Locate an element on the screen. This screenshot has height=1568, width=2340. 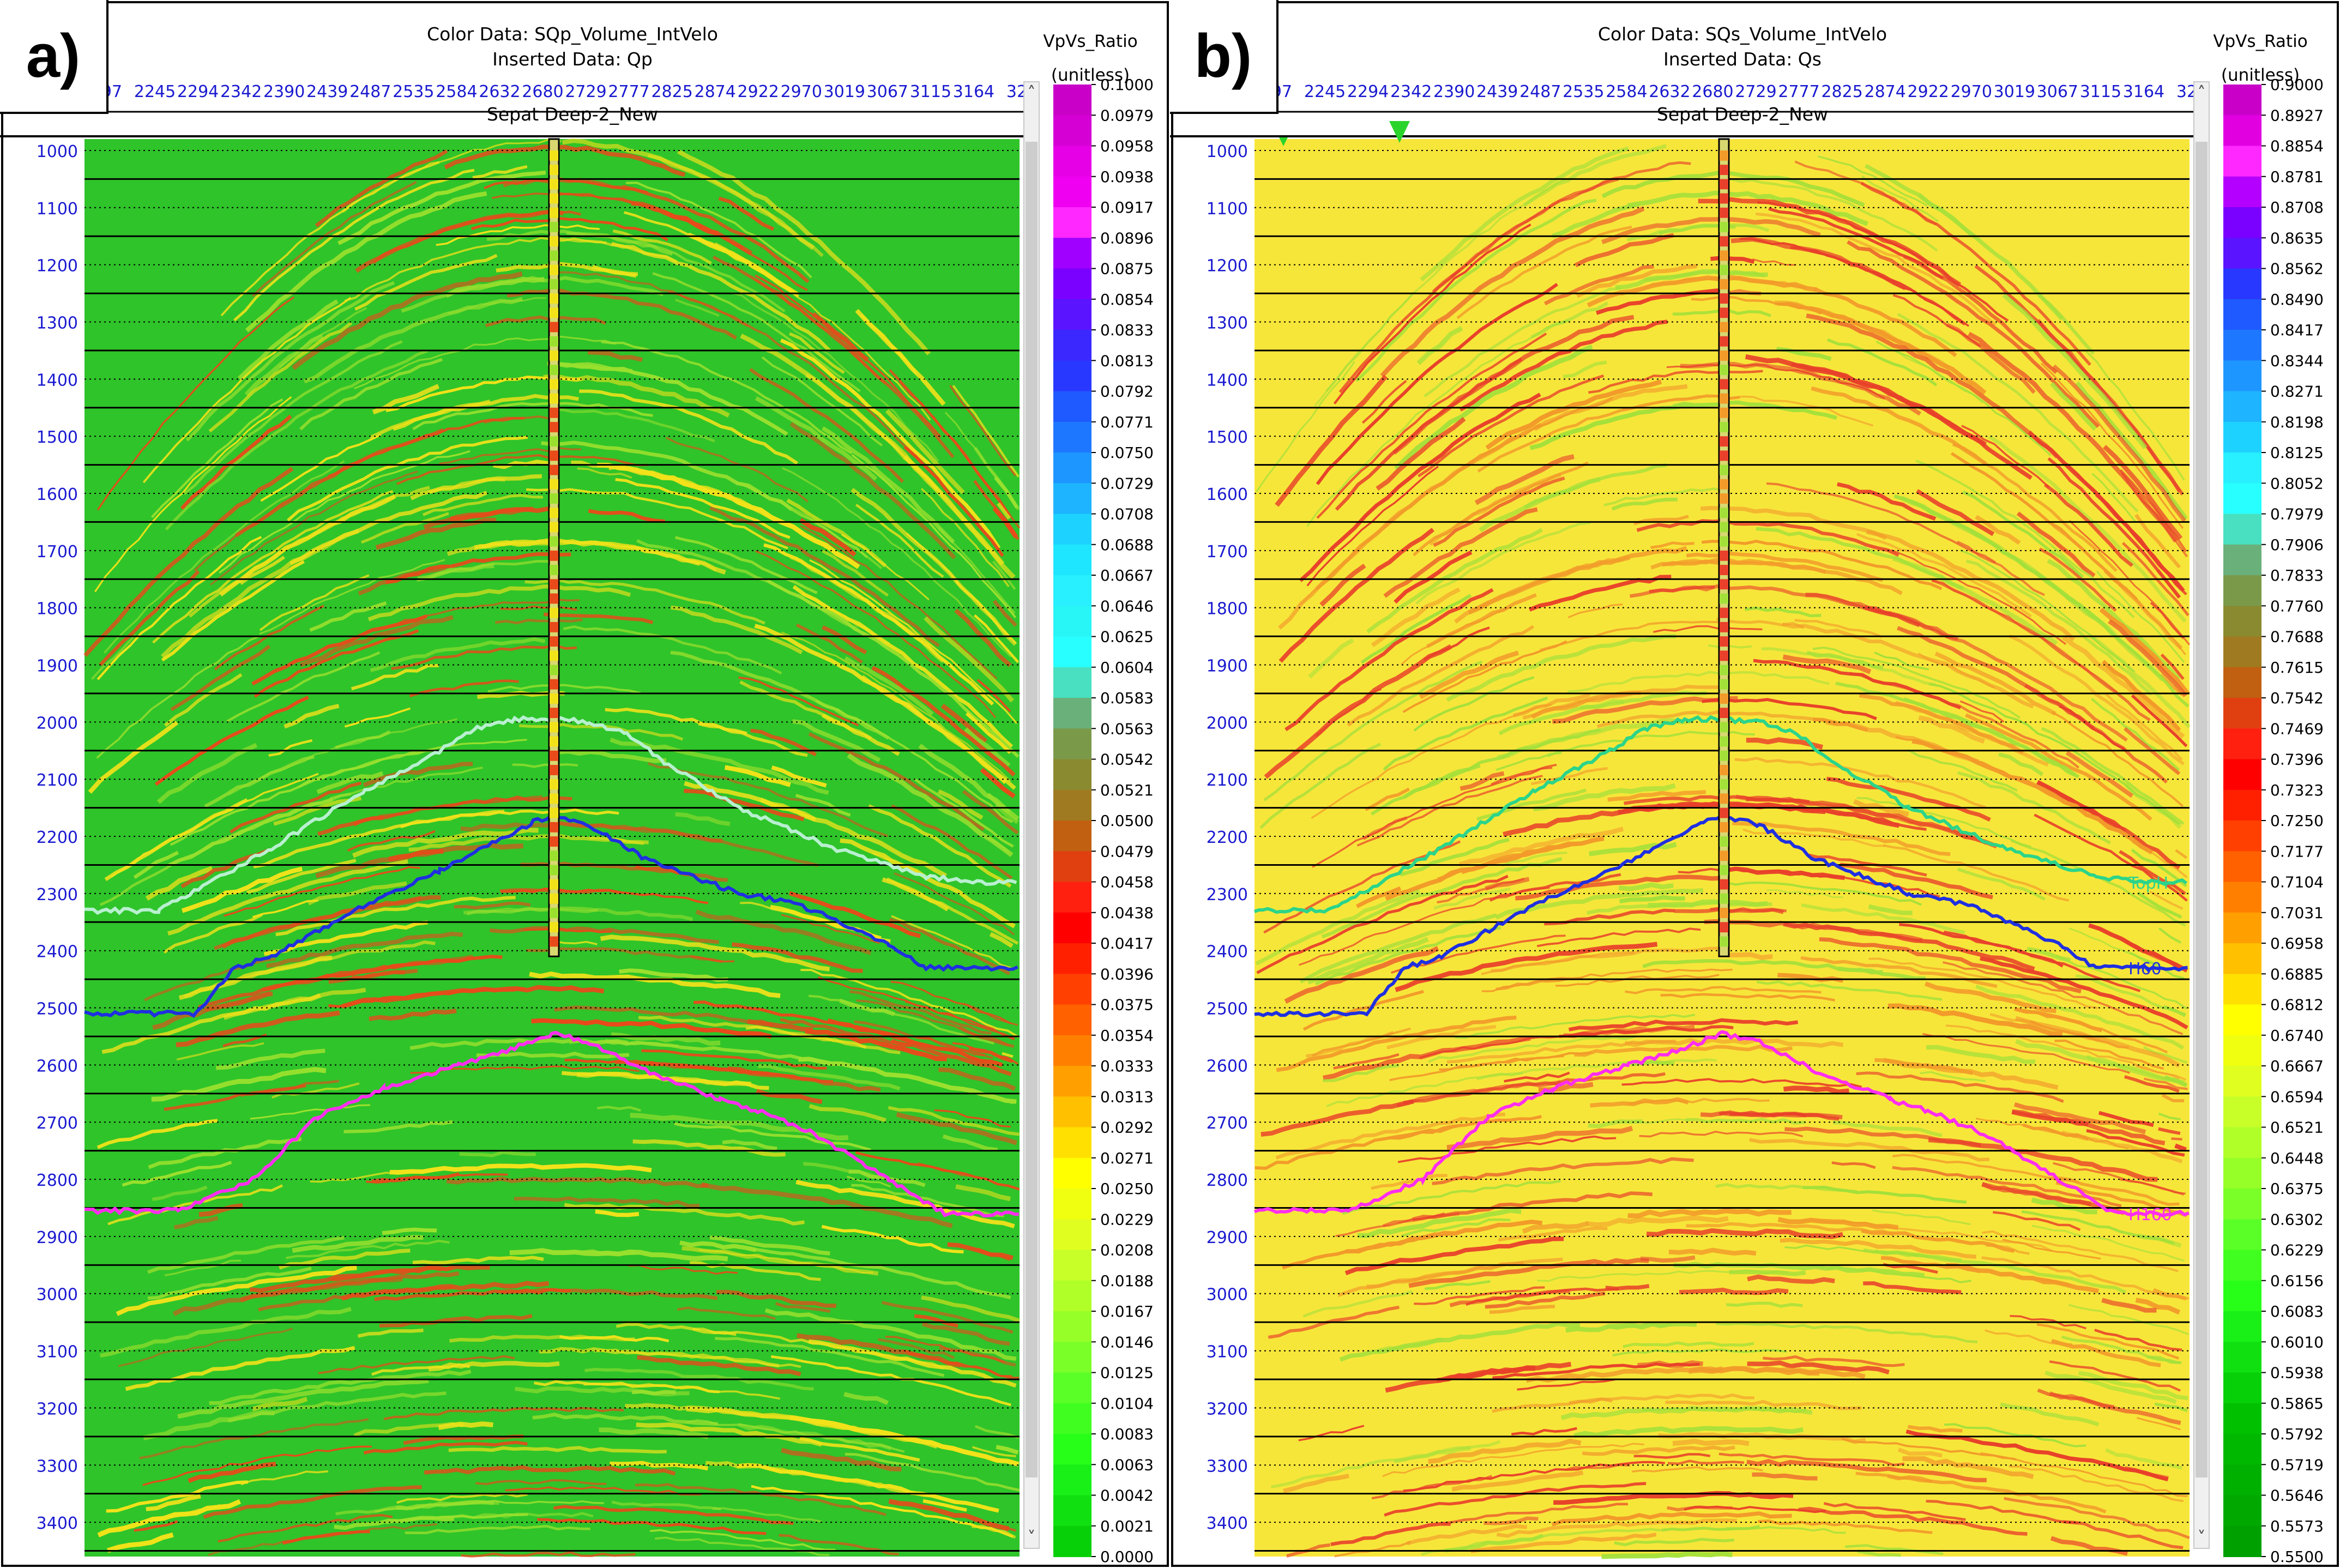
panel-label-a: a) is located at coordinates (54, 57).